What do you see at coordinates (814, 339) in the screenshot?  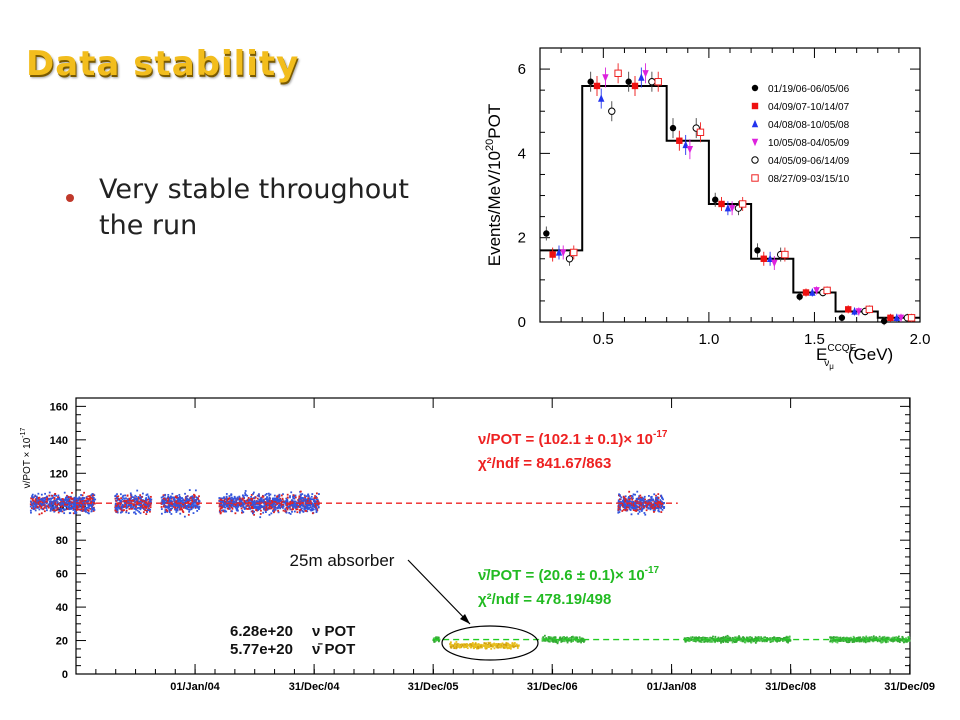 I see `x-tick-label: 1.5` at bounding box center [814, 339].